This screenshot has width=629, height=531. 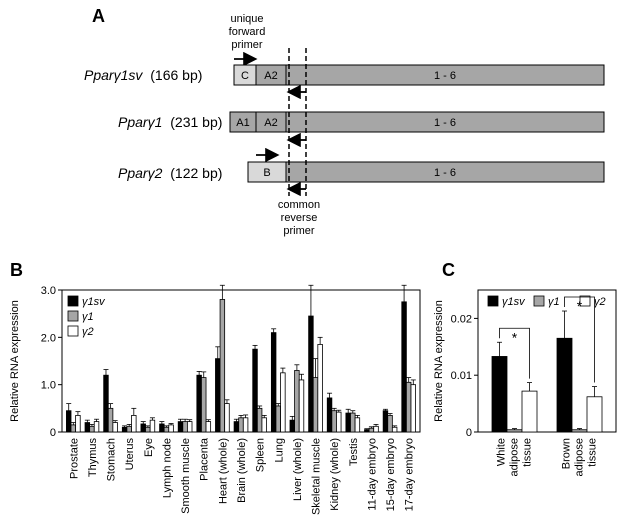 I want to click on category-label: Smooth muscle, so click(x=186, y=476).